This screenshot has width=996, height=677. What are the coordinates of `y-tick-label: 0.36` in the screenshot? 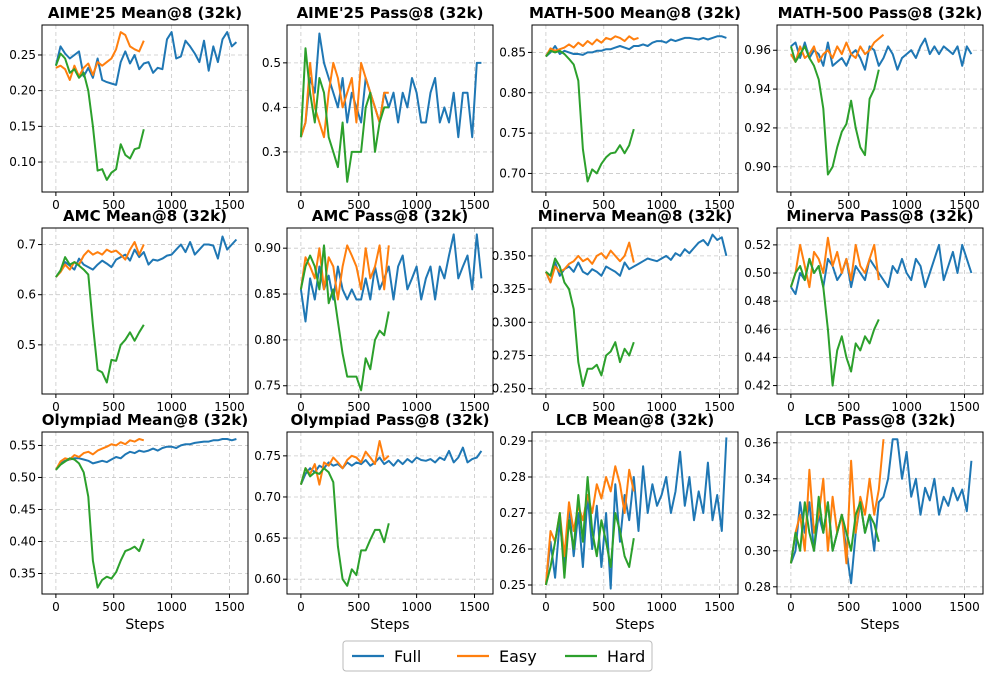 It's located at (757, 443).